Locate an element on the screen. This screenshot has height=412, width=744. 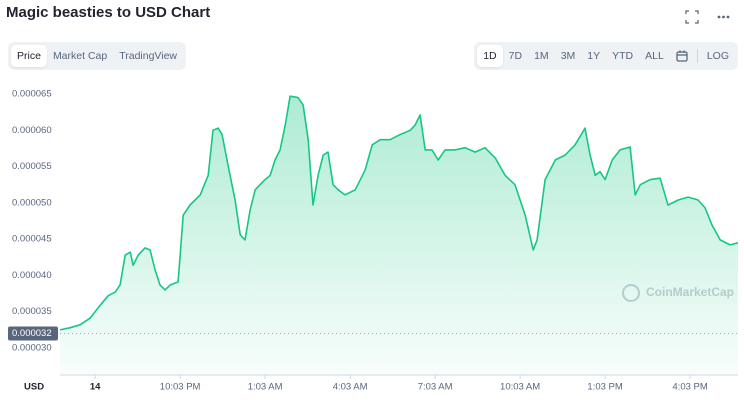
watermark-logo is located at coordinates (631, 293).